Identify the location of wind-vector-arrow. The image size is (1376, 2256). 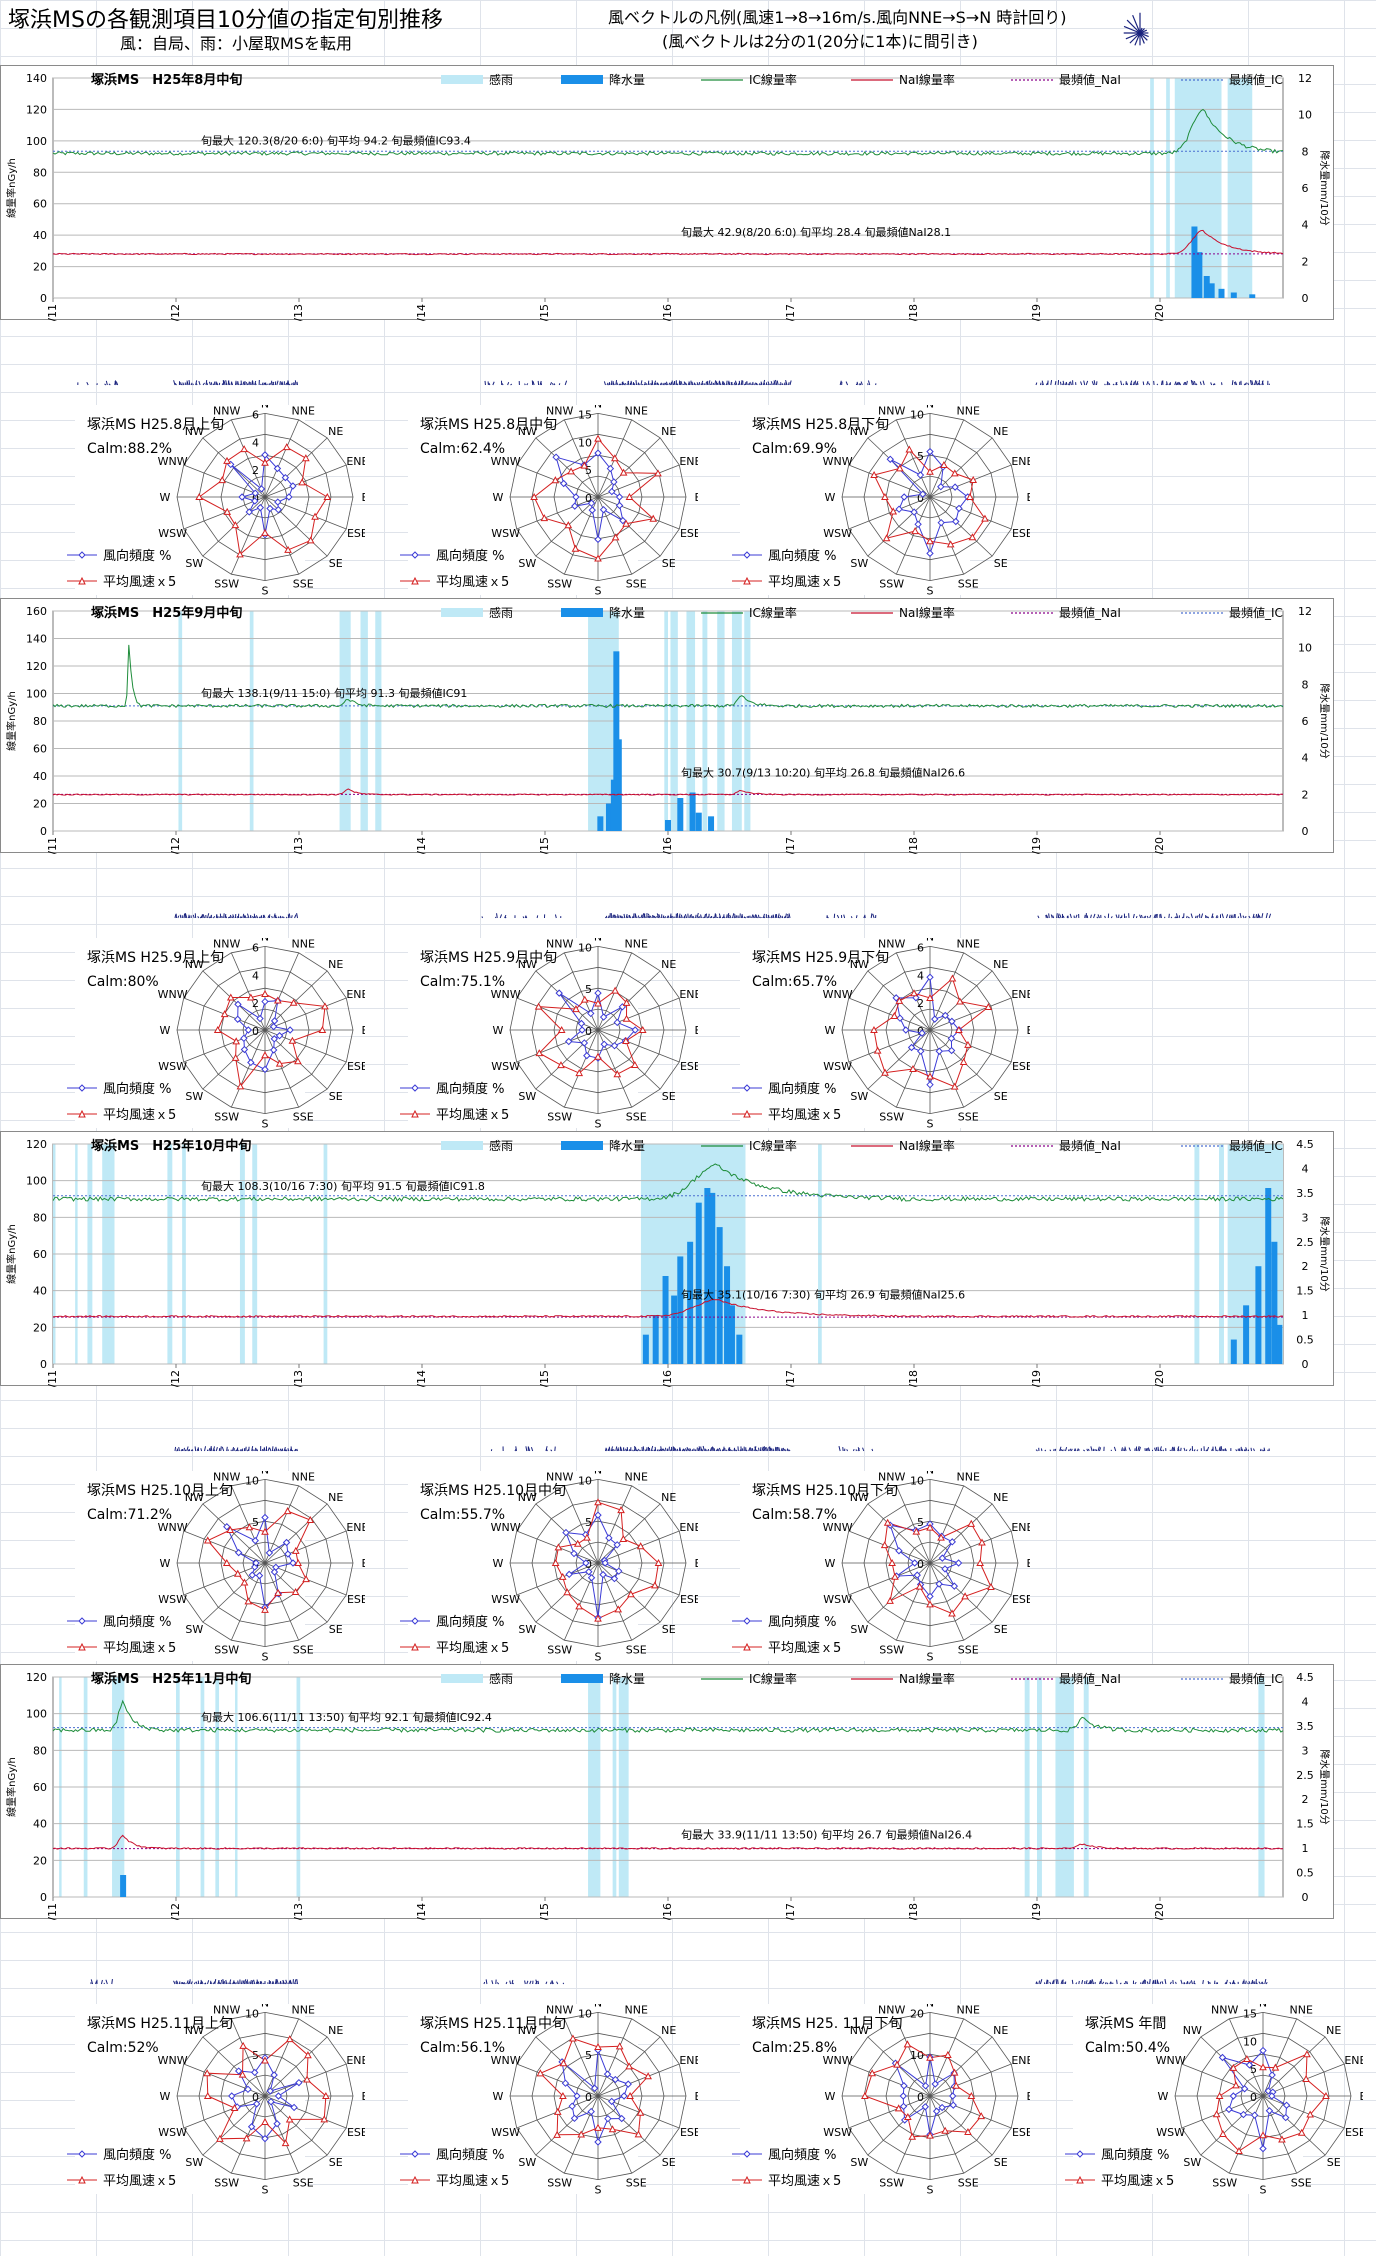
(1133, 26).